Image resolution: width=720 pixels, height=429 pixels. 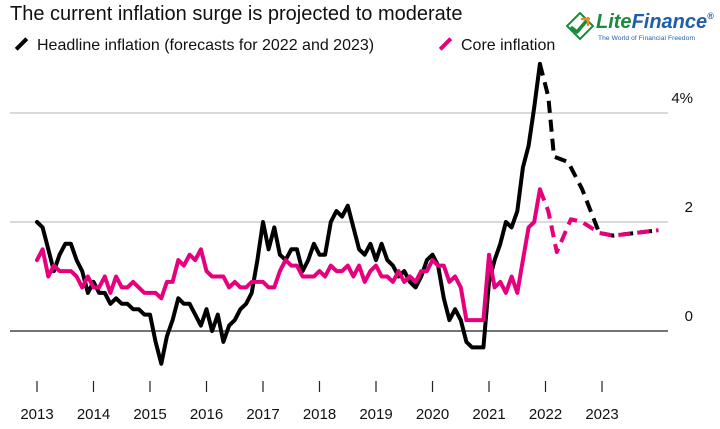 I want to click on x-tick-label: 2023, so click(x=601, y=414).